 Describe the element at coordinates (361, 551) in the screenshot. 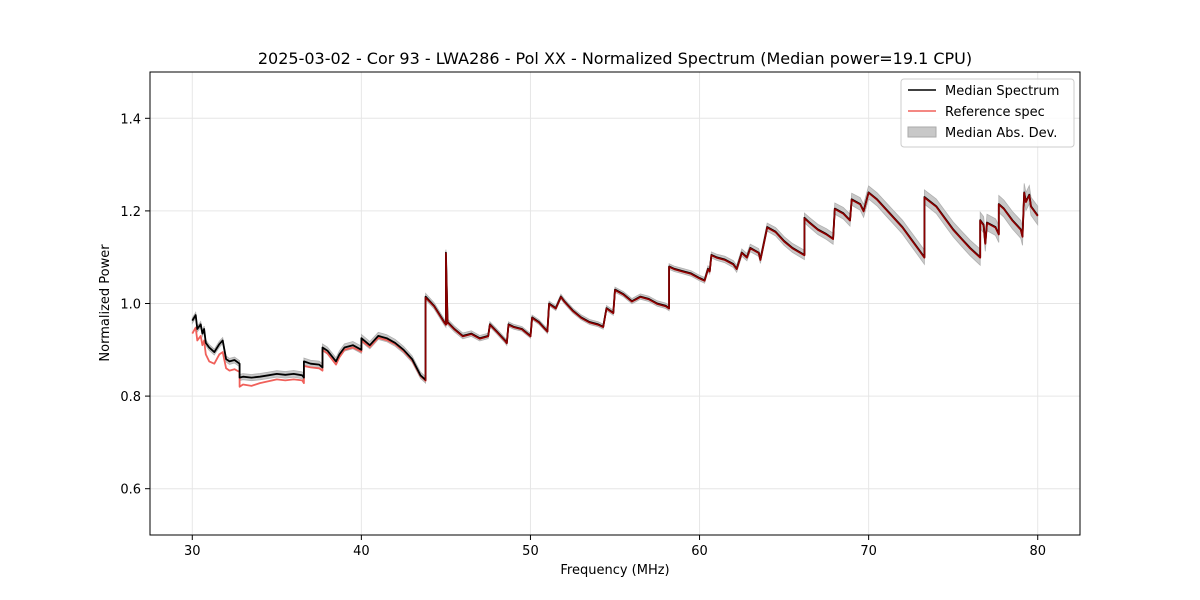

I see `x-tick-label: 40` at that location.